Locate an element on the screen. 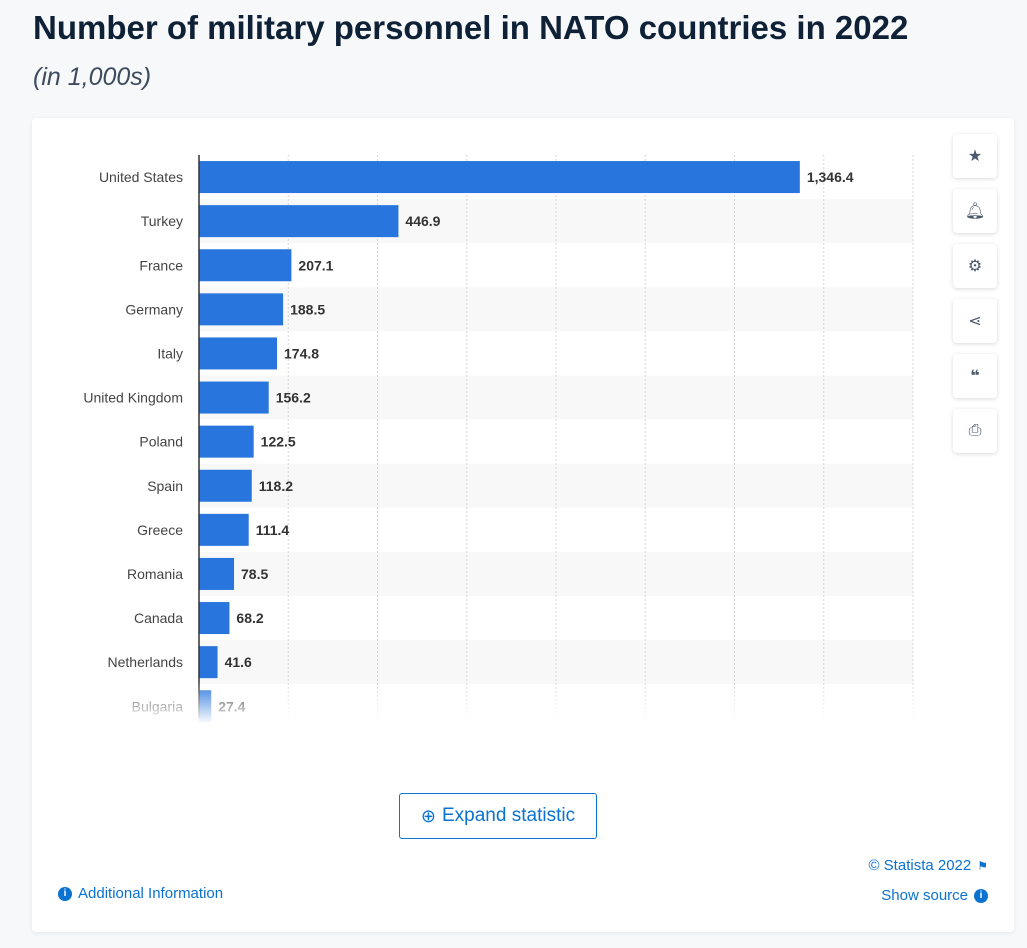  data-label: 78.5 is located at coordinates (254, 574).